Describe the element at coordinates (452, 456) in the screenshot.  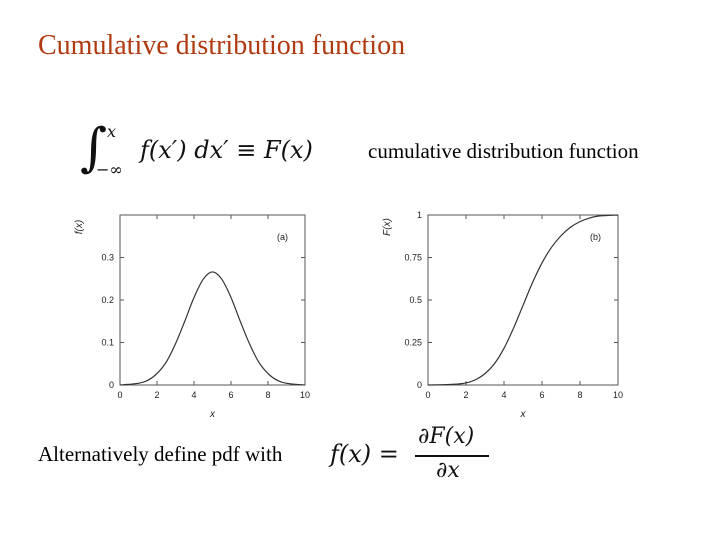
I see `fraction-bar` at that location.